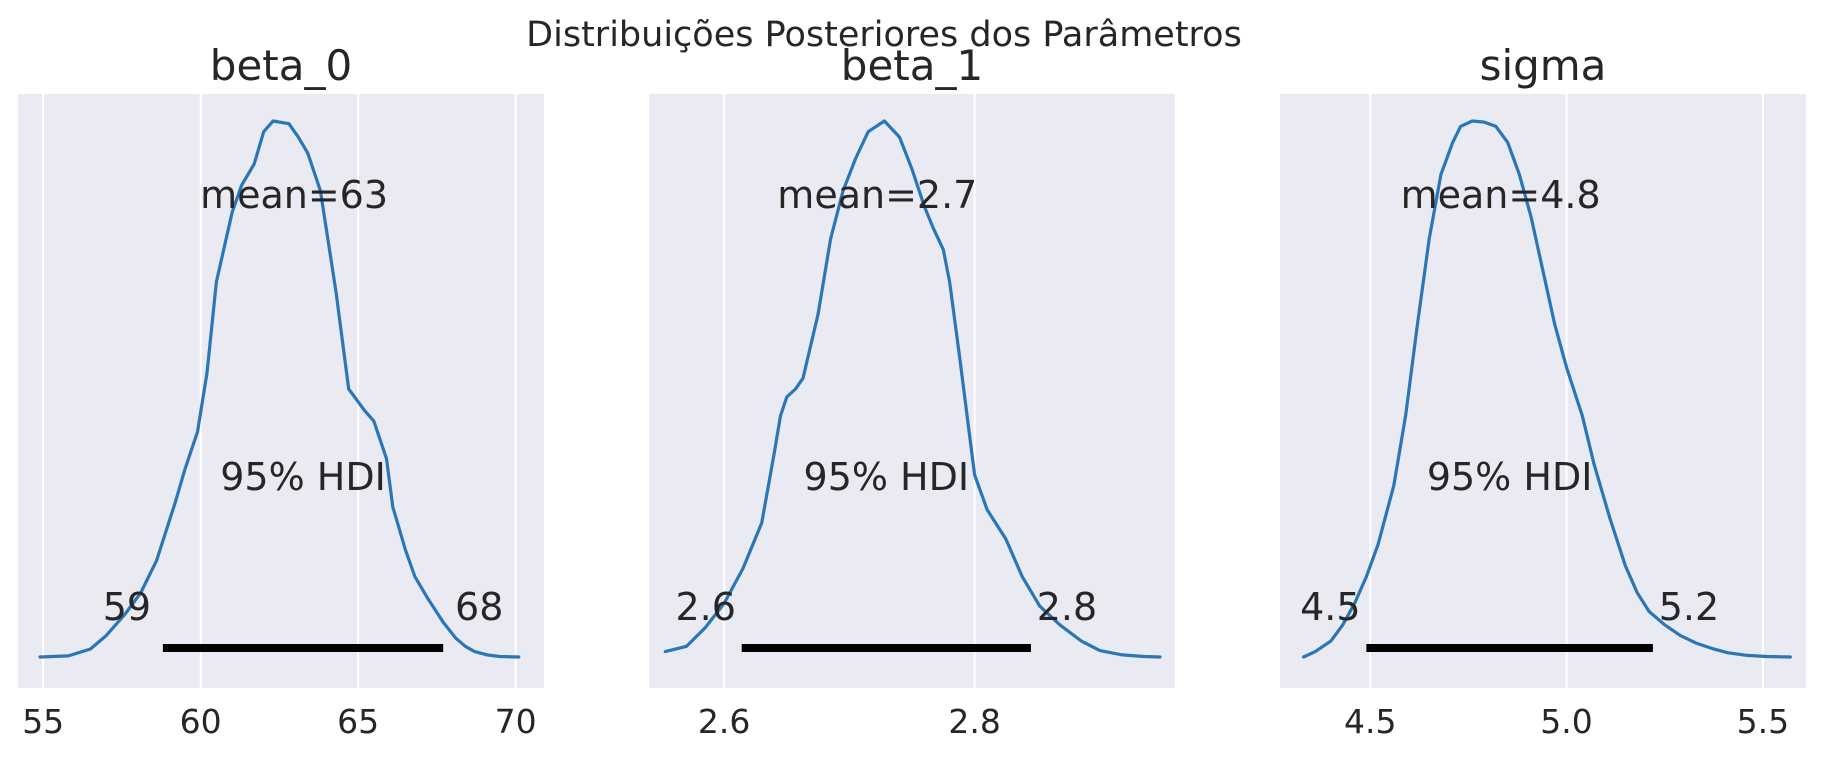  Describe the element at coordinates (1566, 721) in the screenshot. I see `x-tick-label: 5.0` at that location.